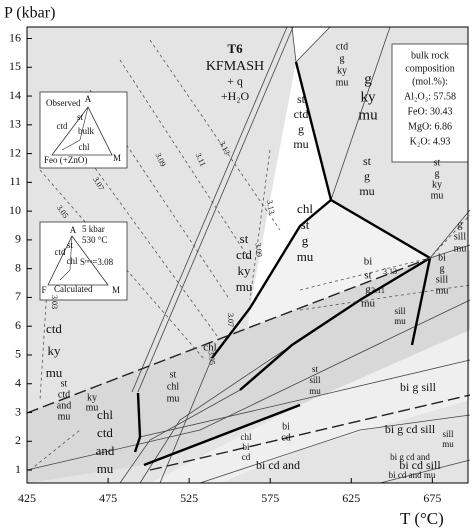 The height and width of the screenshot is (531, 474). What do you see at coordinates (29, 13) in the screenshot?
I see `y-axis-label: P (kbar)` at bounding box center [29, 13].